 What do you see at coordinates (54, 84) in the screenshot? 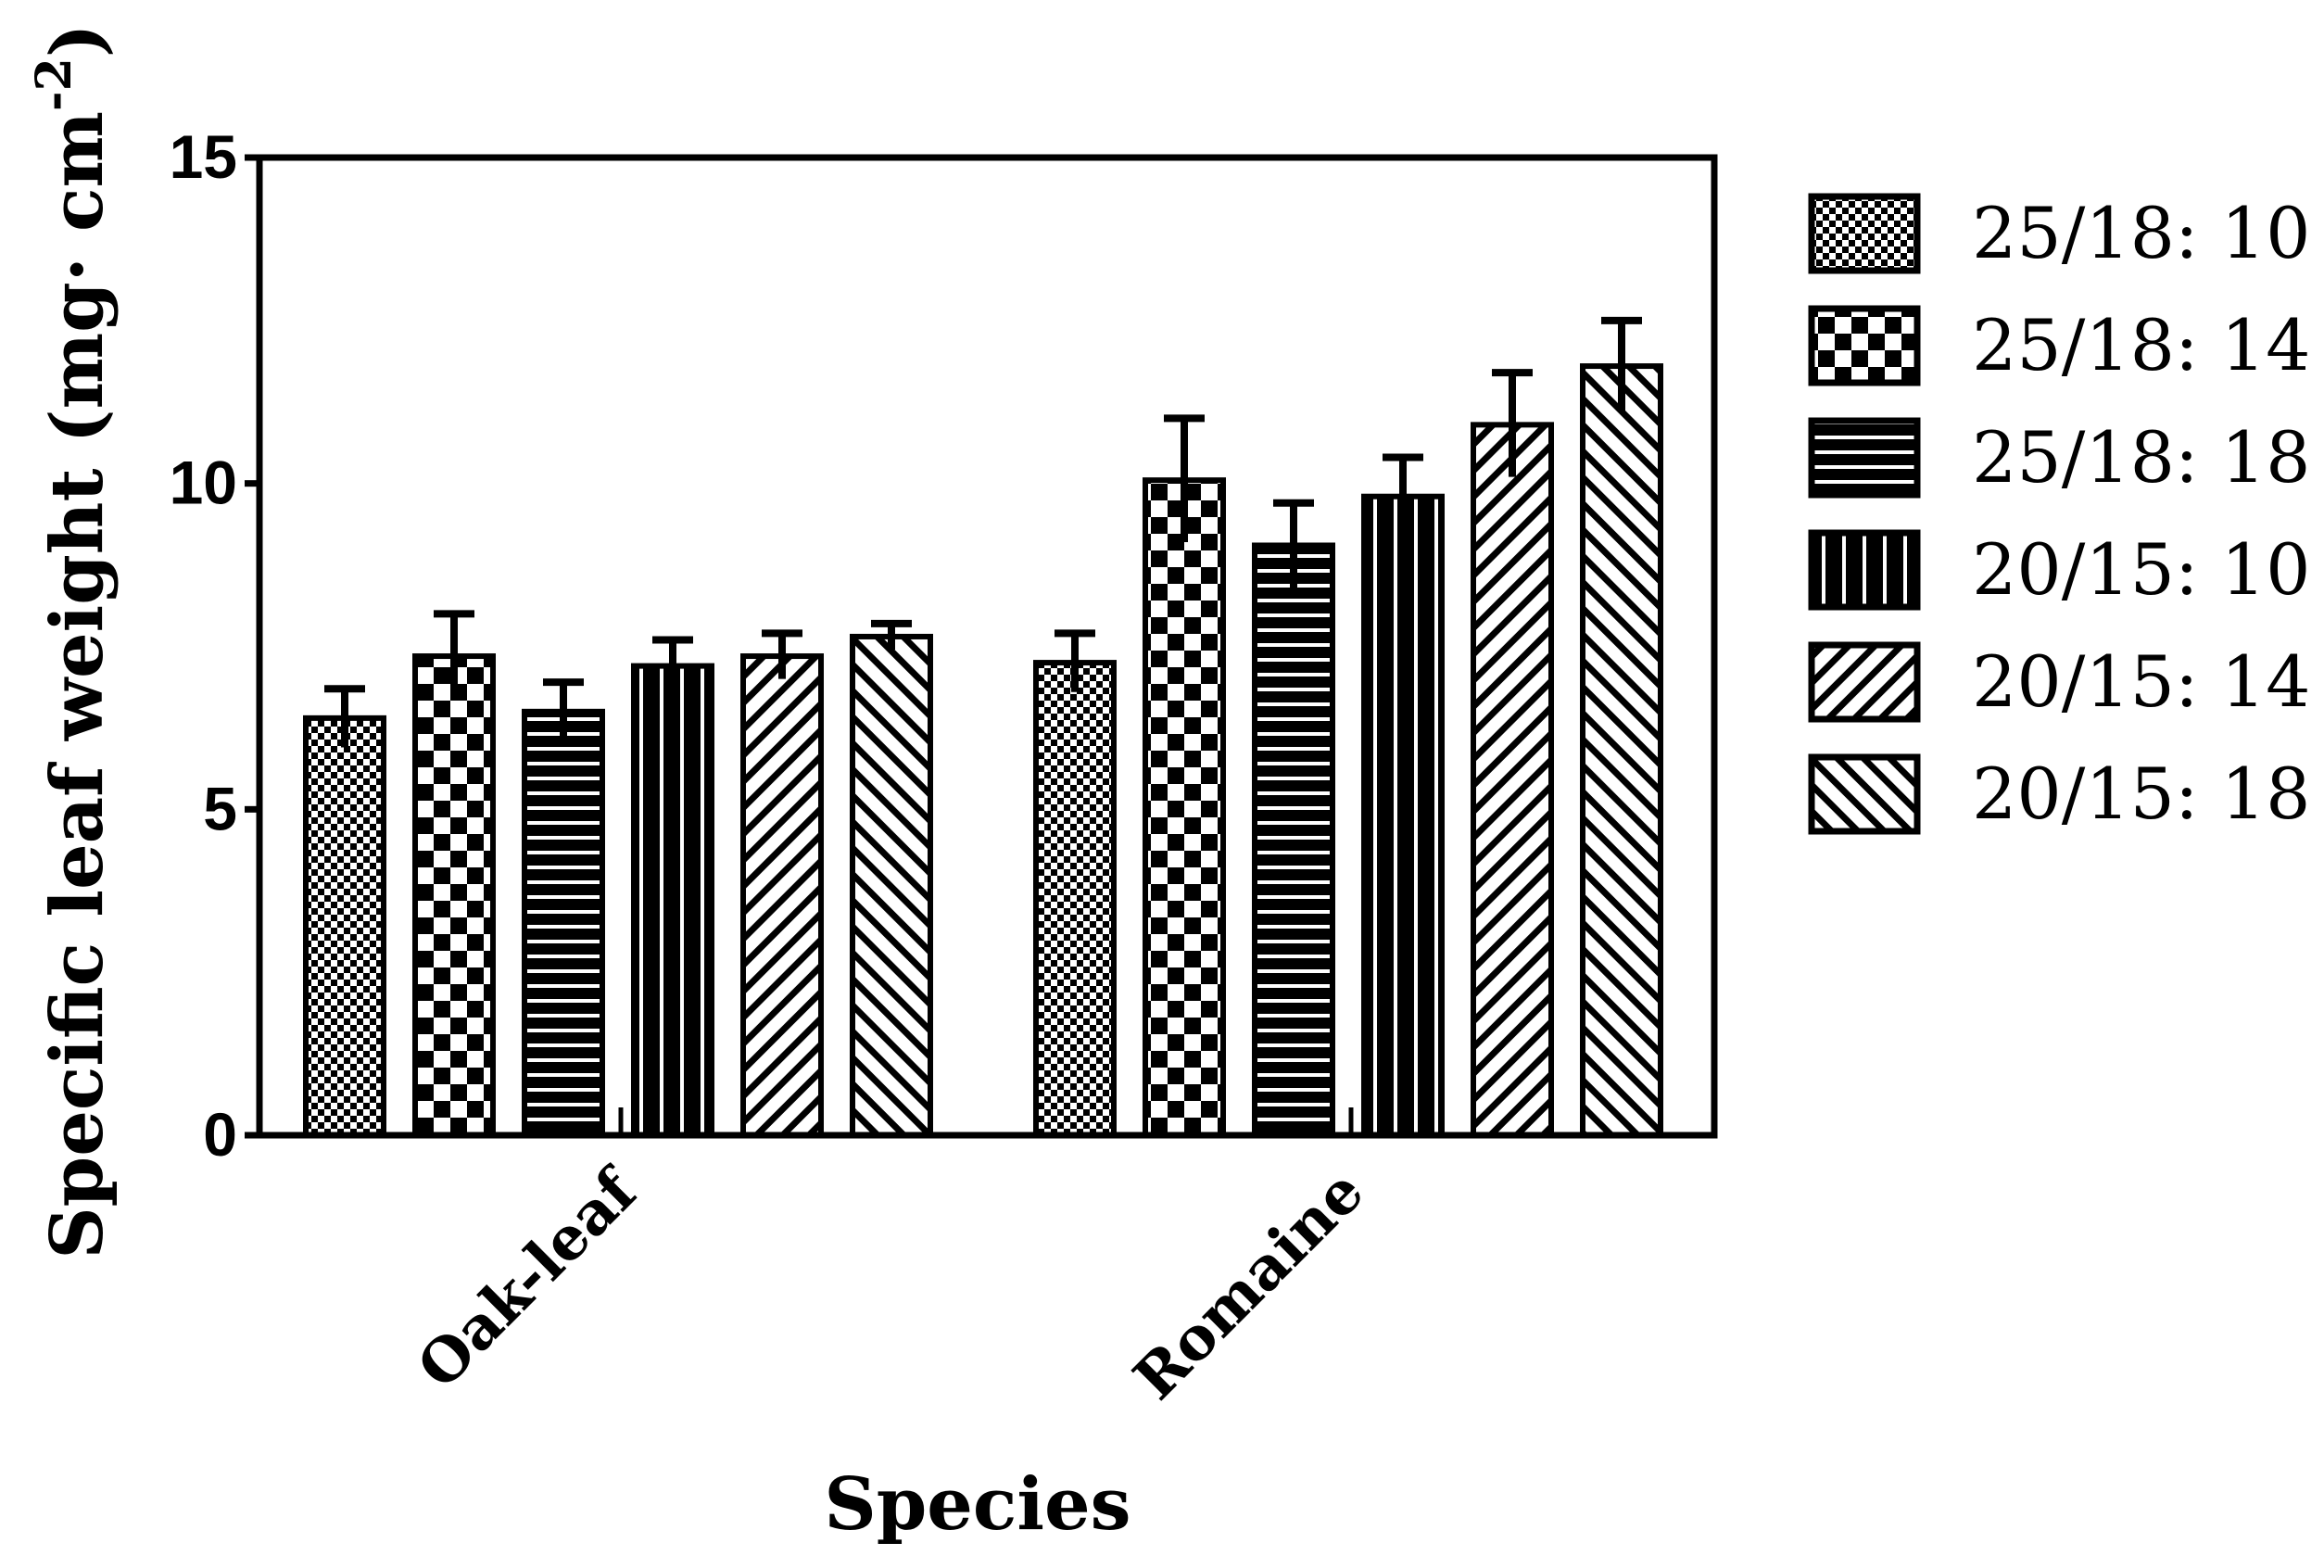
I see `y-axis-title-superscript: -2` at bounding box center [54, 84].